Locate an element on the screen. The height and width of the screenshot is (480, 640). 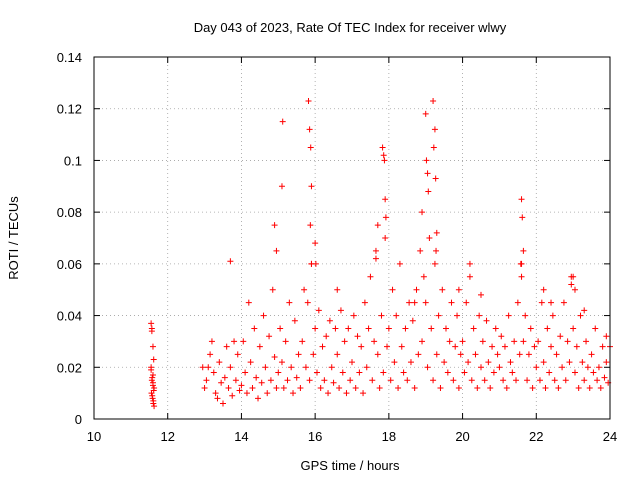
y-tick-label: 0 is located at coordinates (78, 419).